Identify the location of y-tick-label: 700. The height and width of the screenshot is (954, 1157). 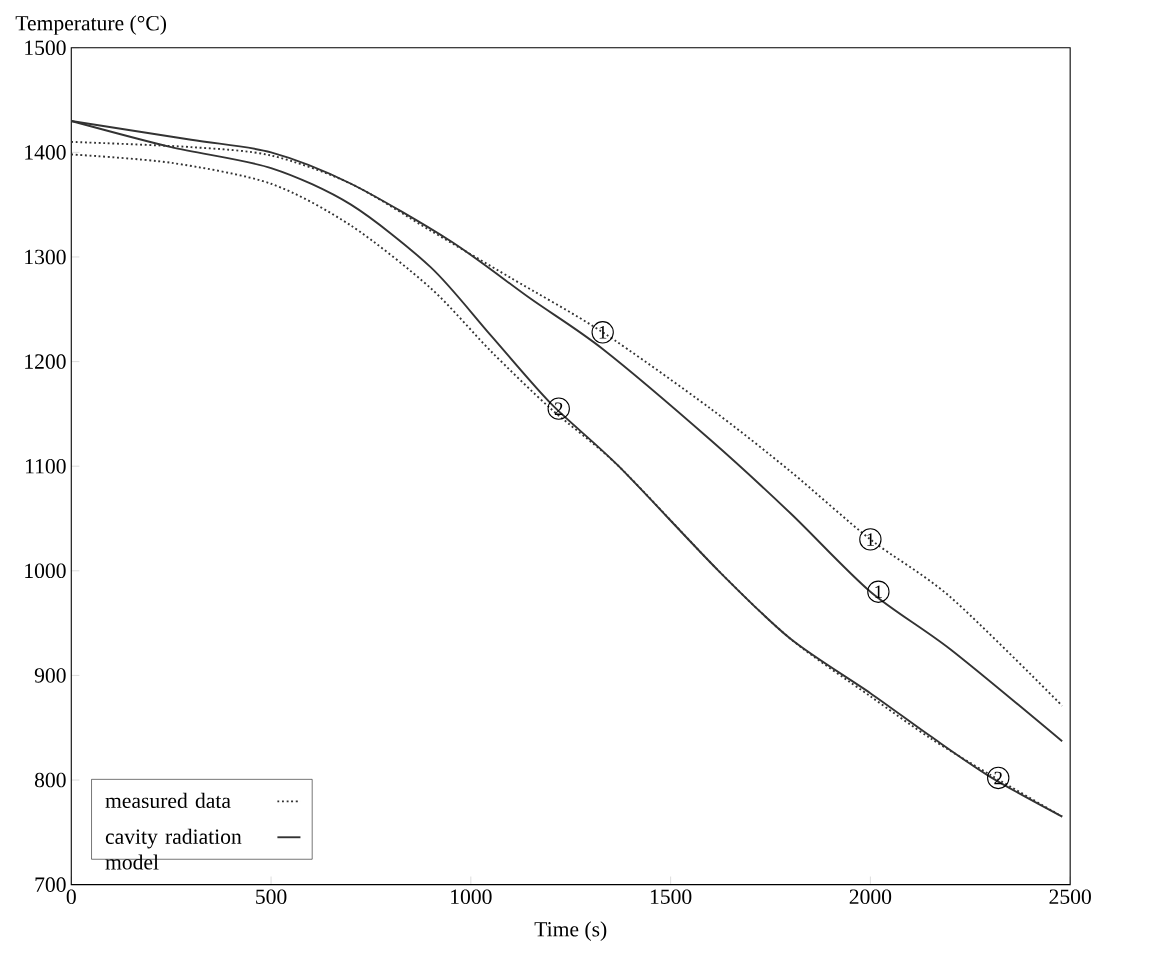
(50, 885).